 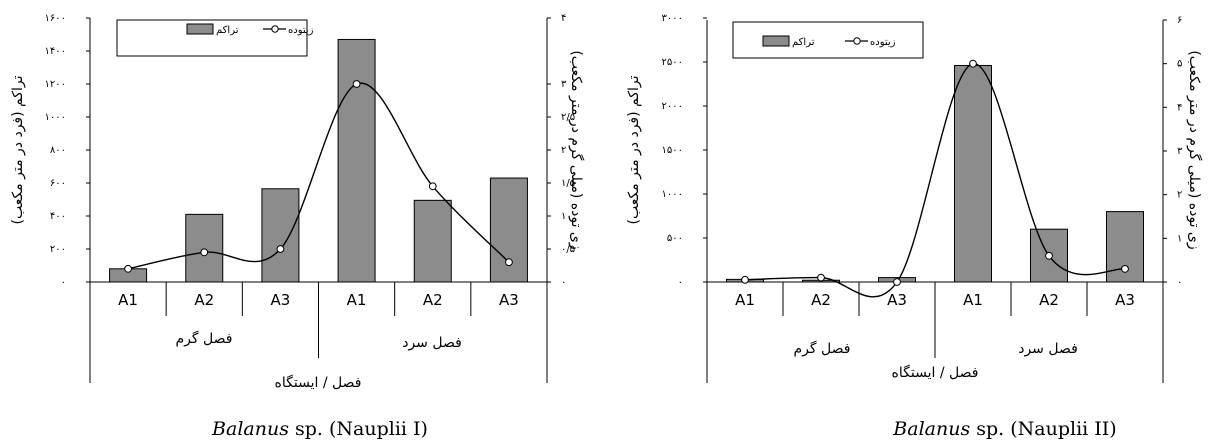 I want to click on chart-2-y2-label: زی توده (میلی گرم در متر مکعب), so click(x=1194, y=149).